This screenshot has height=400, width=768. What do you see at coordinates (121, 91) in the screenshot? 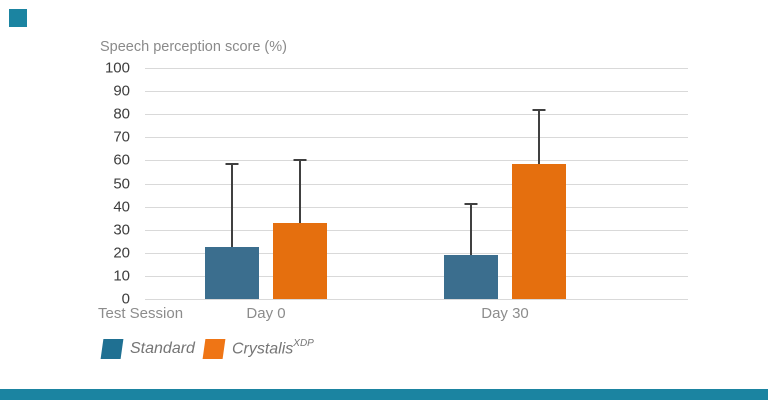
I see `y-axis-tick-label: 90` at bounding box center [121, 91].